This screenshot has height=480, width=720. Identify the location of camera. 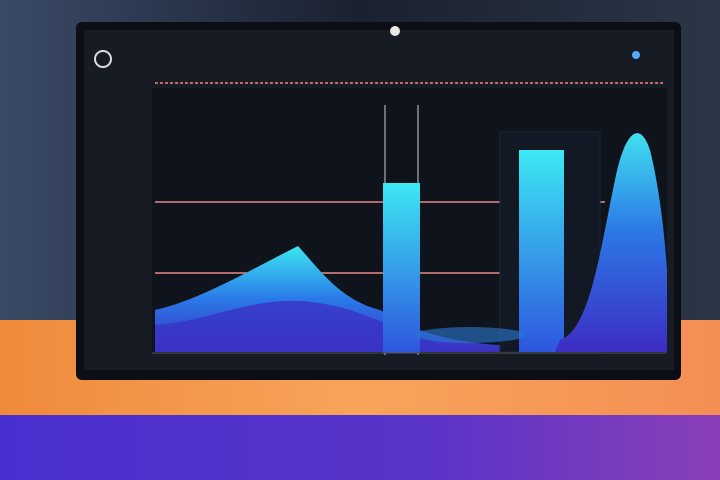
(395, 31).